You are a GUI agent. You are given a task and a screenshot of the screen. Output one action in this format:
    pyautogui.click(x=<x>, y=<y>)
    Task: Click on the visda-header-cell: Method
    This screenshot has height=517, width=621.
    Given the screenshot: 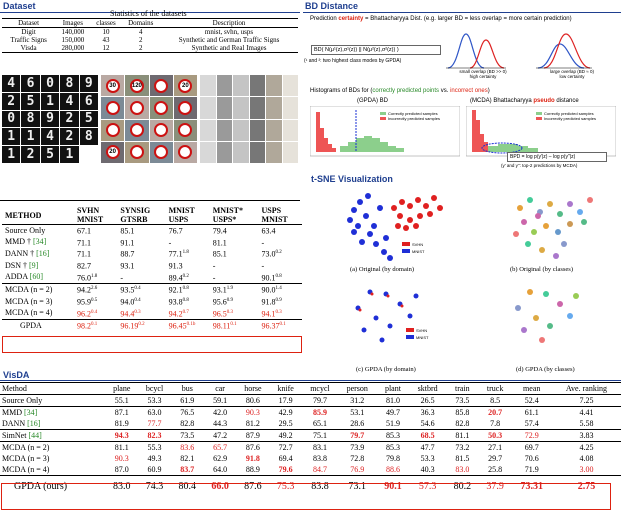 What is the action you would take?
    pyautogui.click(x=53, y=388)
    